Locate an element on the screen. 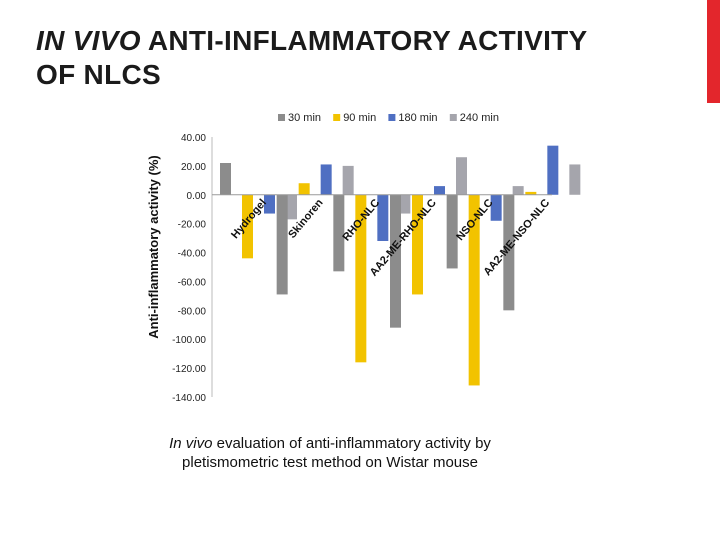 This screenshot has height=540, width=720. y-tick-label: -40.00 is located at coordinates (192, 254).